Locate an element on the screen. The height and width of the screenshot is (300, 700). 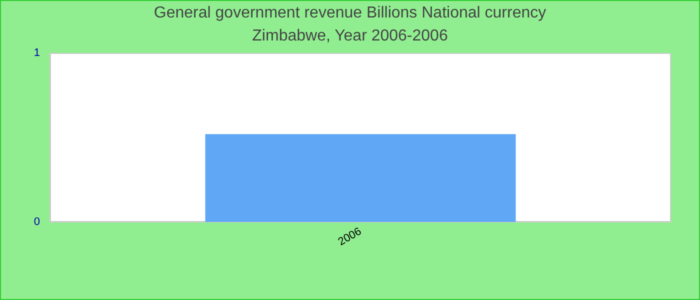
y-tick-label: 1 is located at coordinates (37, 53).